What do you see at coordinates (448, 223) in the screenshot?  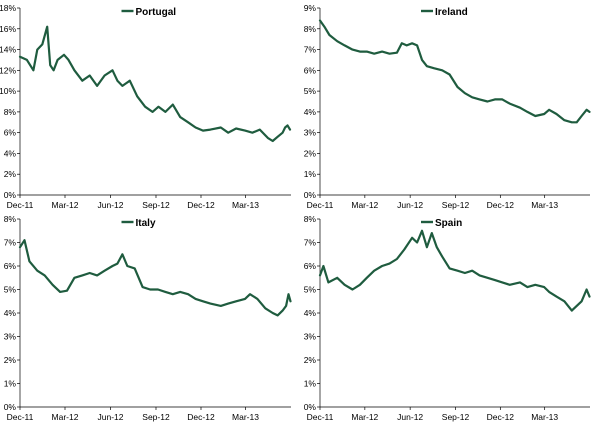 I see `legend-label: Spain` at bounding box center [448, 223].